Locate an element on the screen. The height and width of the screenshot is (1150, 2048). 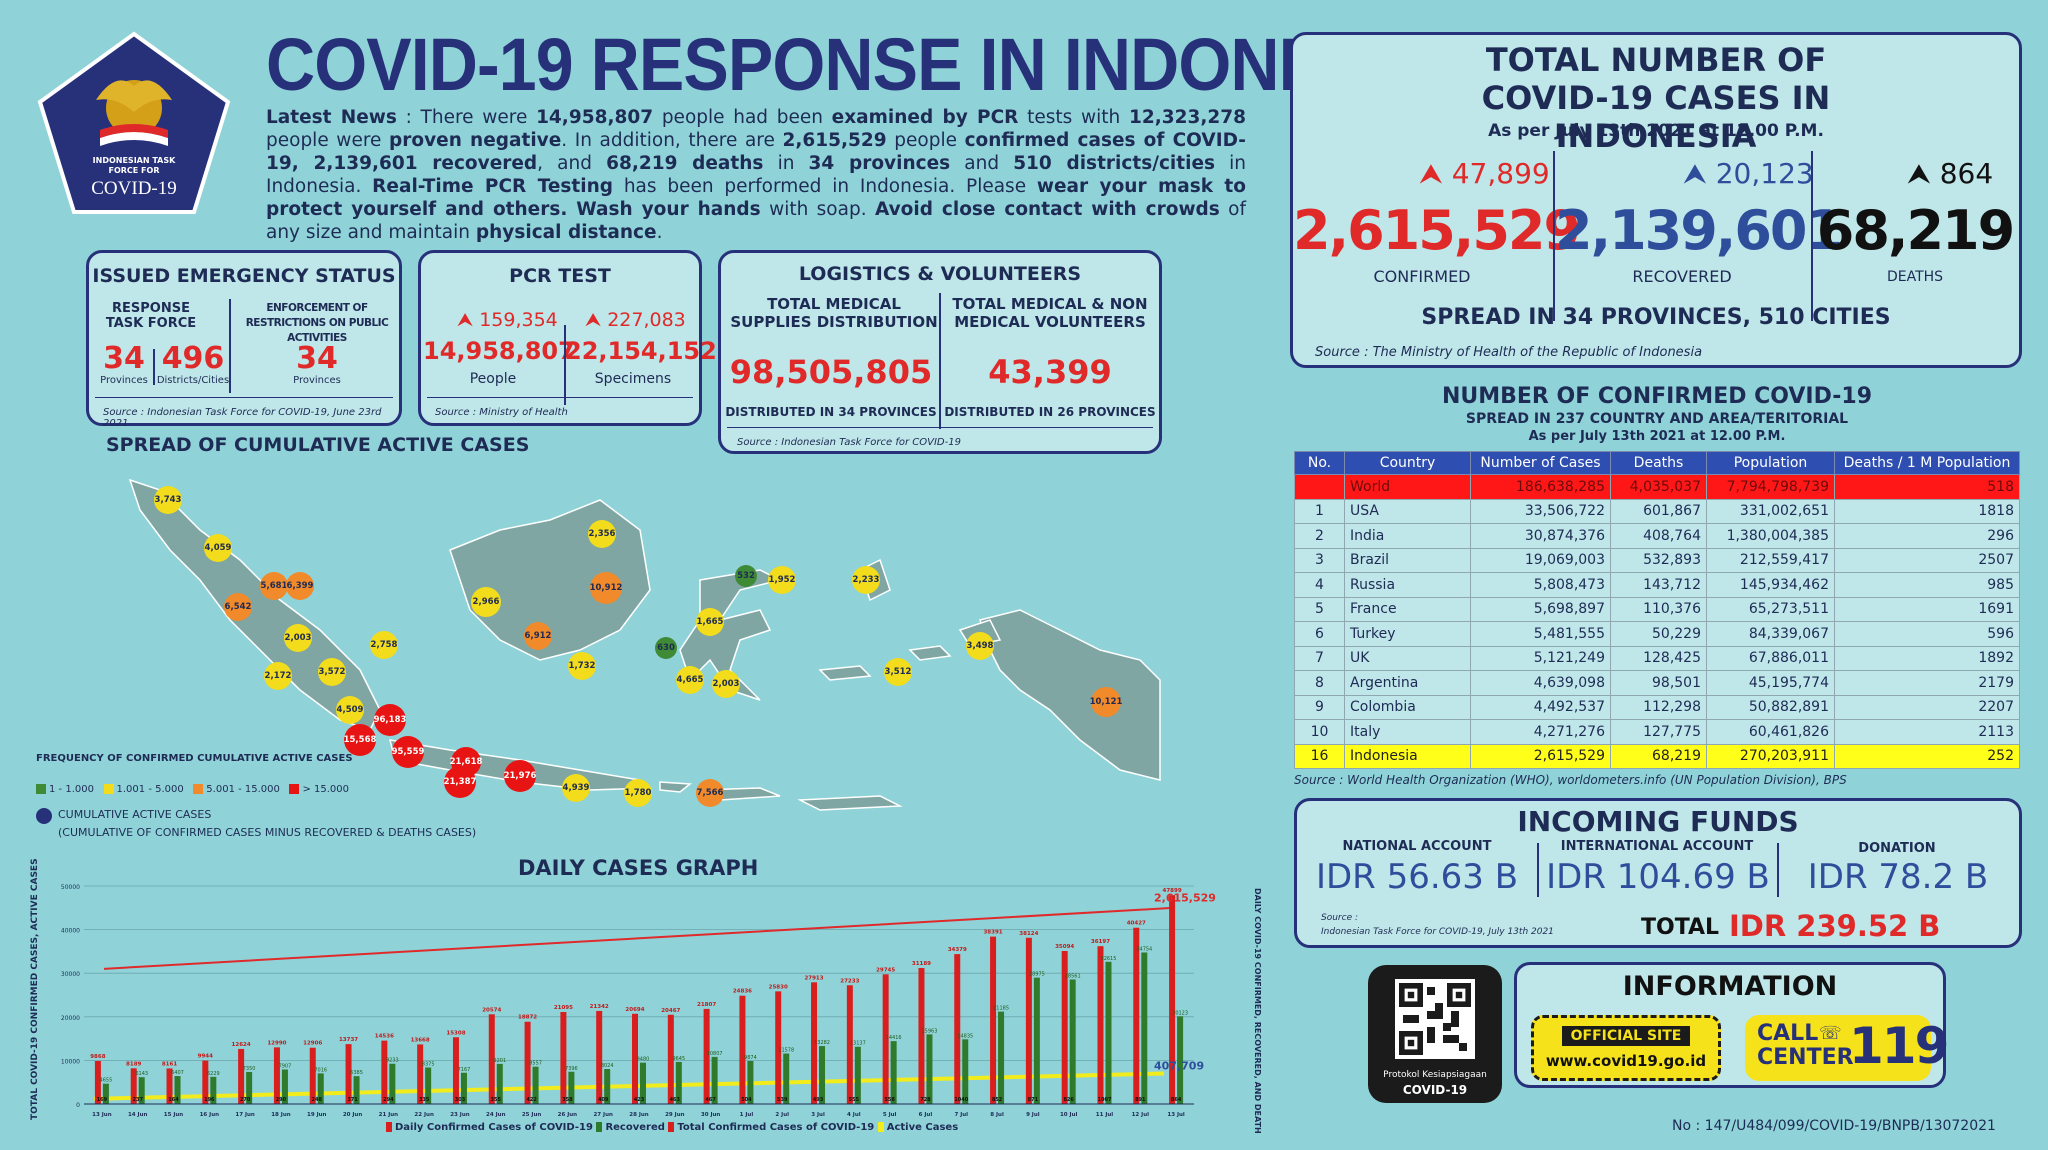
funds-total-label: TOTAL is located at coordinates (1680, 927).